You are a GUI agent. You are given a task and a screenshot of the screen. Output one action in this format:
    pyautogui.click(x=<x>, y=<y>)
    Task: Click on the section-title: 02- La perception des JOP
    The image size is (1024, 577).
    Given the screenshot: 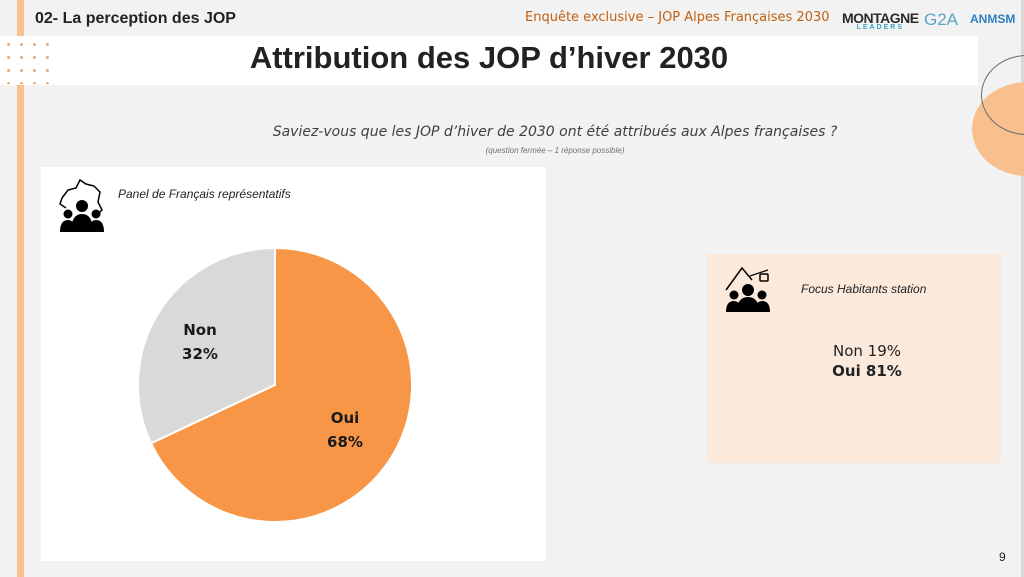 What is the action you would take?
    pyautogui.click(x=135, y=18)
    